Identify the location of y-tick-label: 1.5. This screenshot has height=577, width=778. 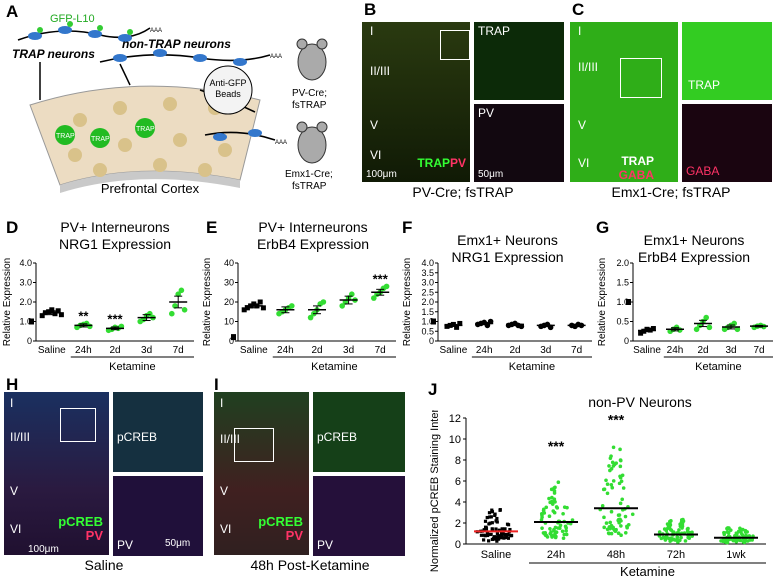
(427, 312).